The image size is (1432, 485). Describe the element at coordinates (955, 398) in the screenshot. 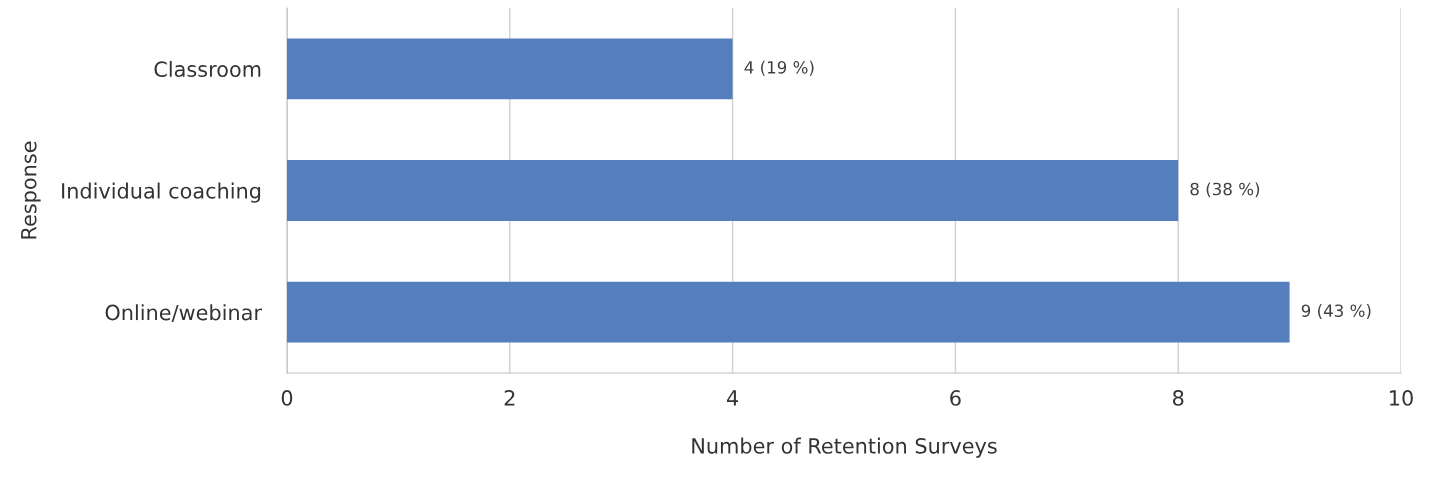

I see `x-tick-label: 6` at that location.